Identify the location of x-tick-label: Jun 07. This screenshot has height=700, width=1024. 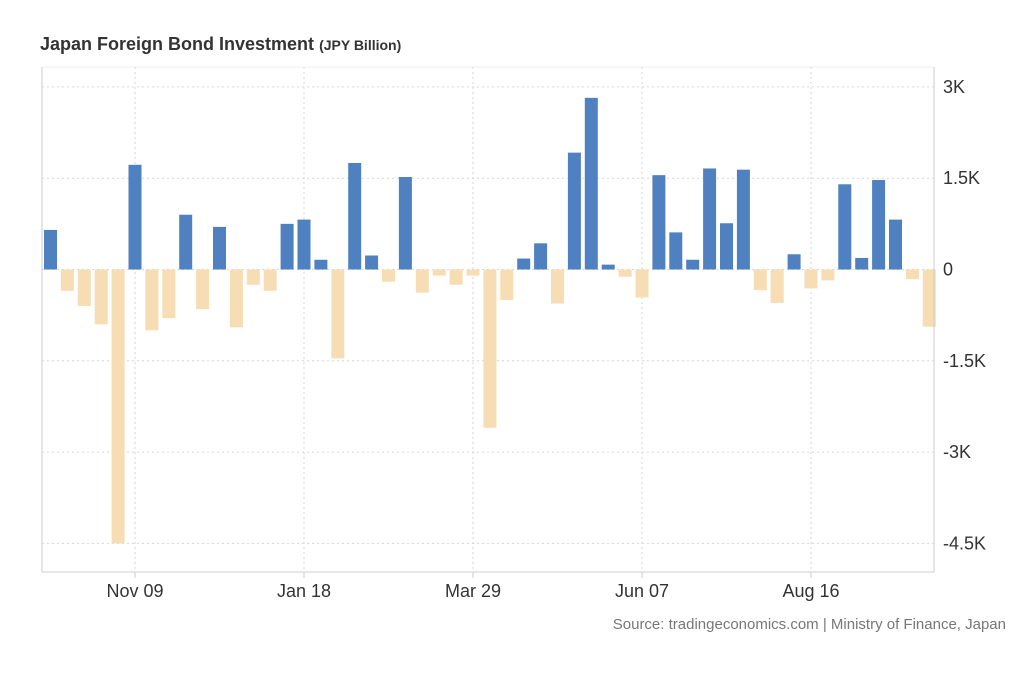
(642, 591).